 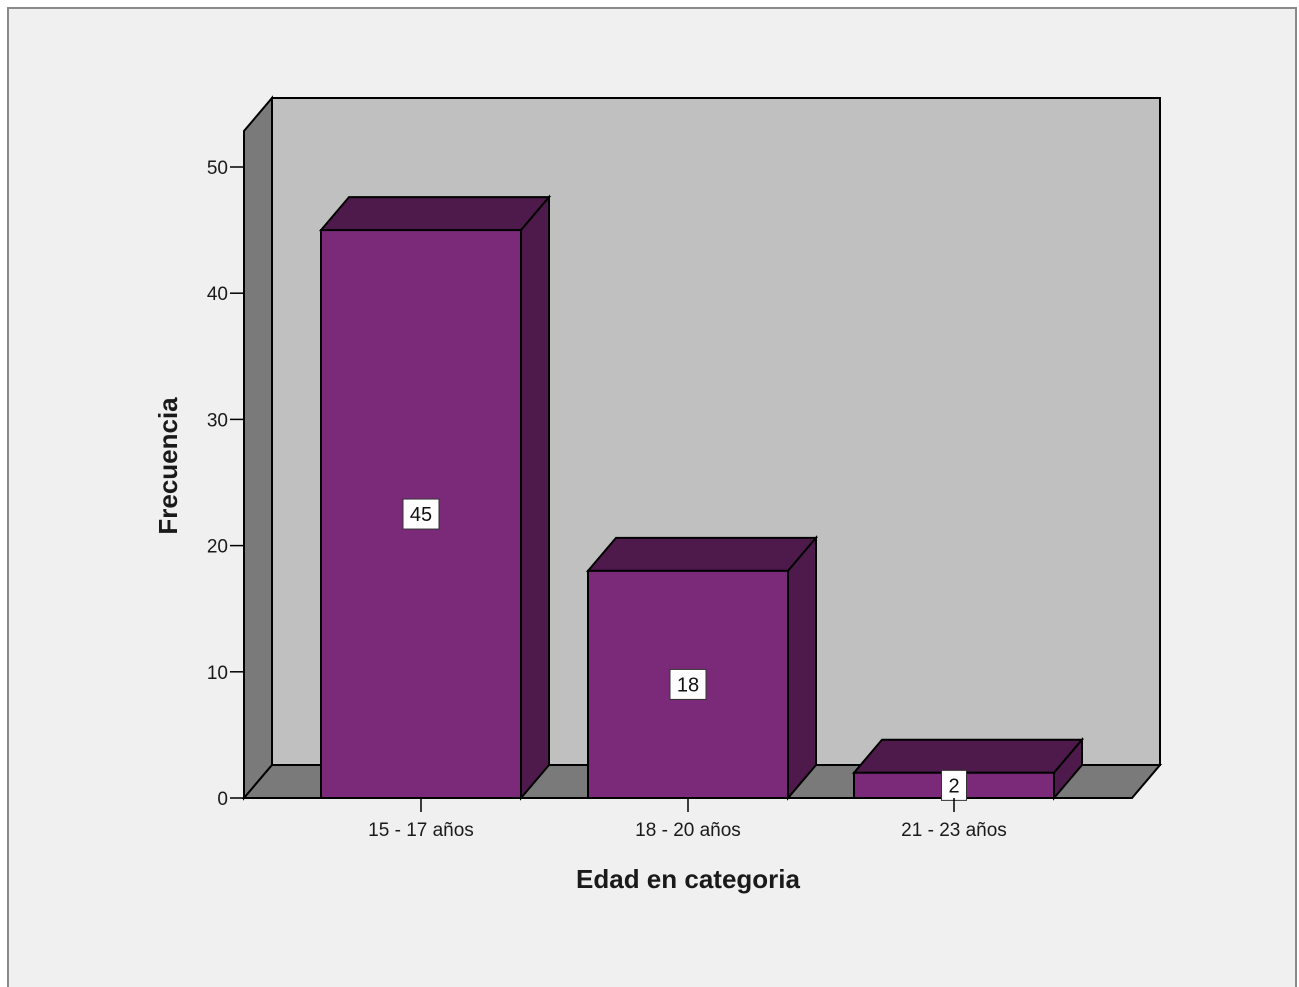 What do you see at coordinates (226, 470) in the screenshot?
I see `y-axis: 0 10 20 30 40 50` at bounding box center [226, 470].